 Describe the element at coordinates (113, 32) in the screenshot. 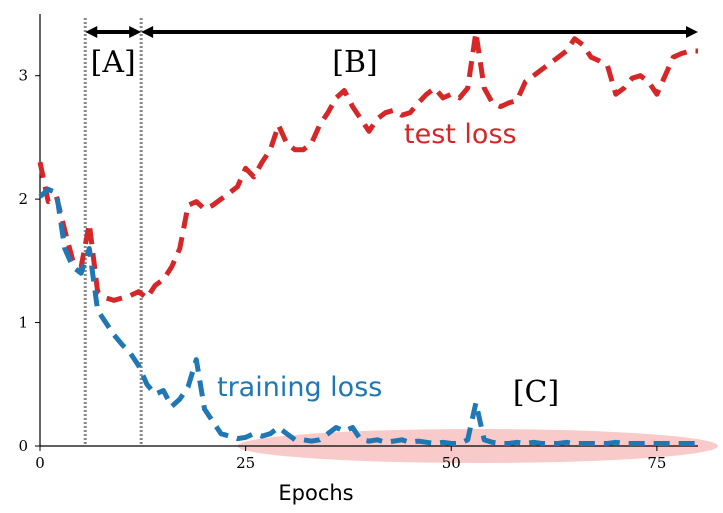

I see `phase-a-arrow` at that location.